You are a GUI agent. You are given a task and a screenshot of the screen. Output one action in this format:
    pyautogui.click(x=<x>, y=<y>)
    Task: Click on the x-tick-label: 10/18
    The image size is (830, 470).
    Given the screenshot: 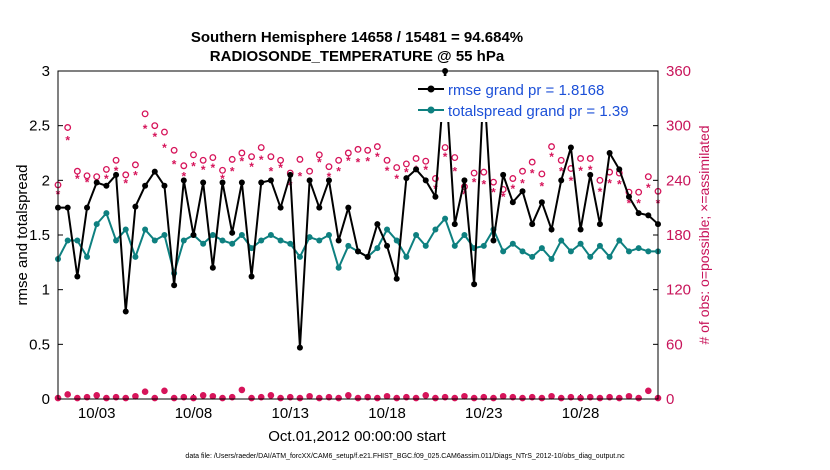 What is the action you would take?
    pyautogui.click(x=387, y=413)
    